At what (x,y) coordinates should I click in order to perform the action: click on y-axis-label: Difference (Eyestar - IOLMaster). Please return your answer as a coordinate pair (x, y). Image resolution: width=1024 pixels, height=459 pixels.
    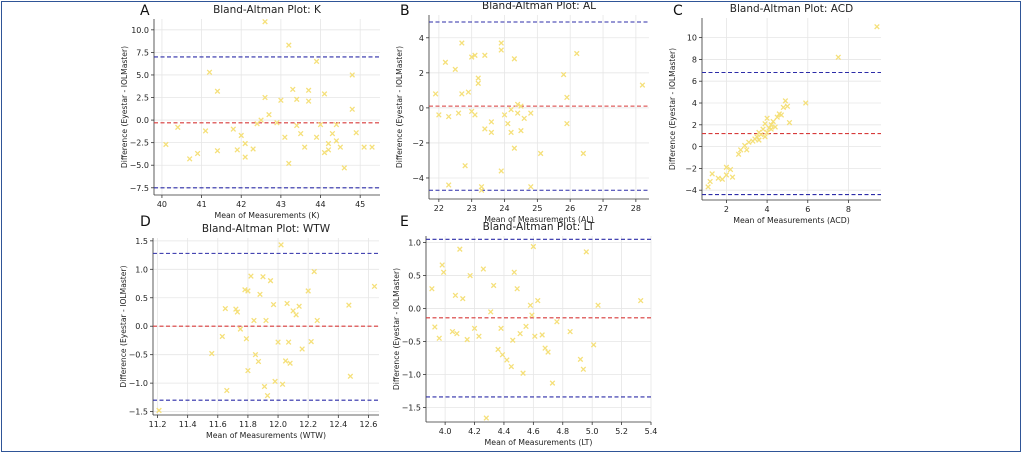
    Looking at the image, I should click on (123, 326).